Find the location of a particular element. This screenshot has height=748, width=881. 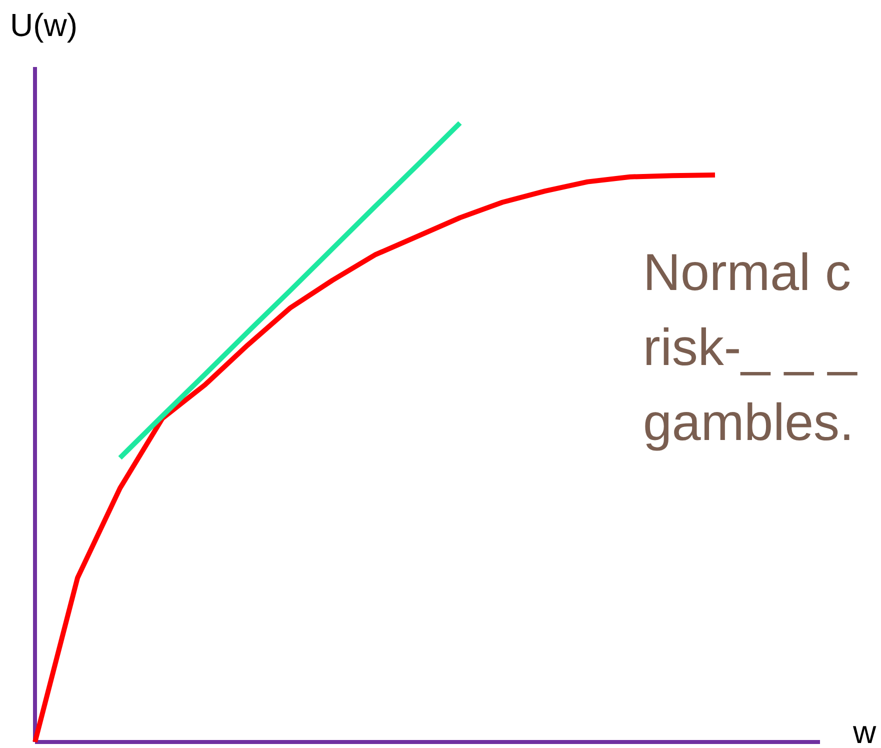

annotation: risk-_ _ _ is located at coordinates (750, 348).